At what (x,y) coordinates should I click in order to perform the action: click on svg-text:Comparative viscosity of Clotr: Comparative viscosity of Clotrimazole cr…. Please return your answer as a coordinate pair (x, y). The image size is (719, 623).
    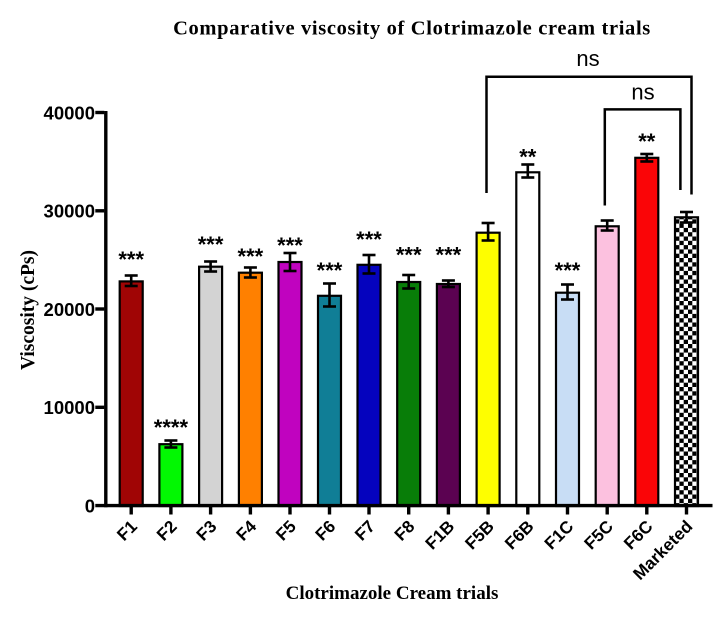
    Looking at the image, I should click on (412, 29).